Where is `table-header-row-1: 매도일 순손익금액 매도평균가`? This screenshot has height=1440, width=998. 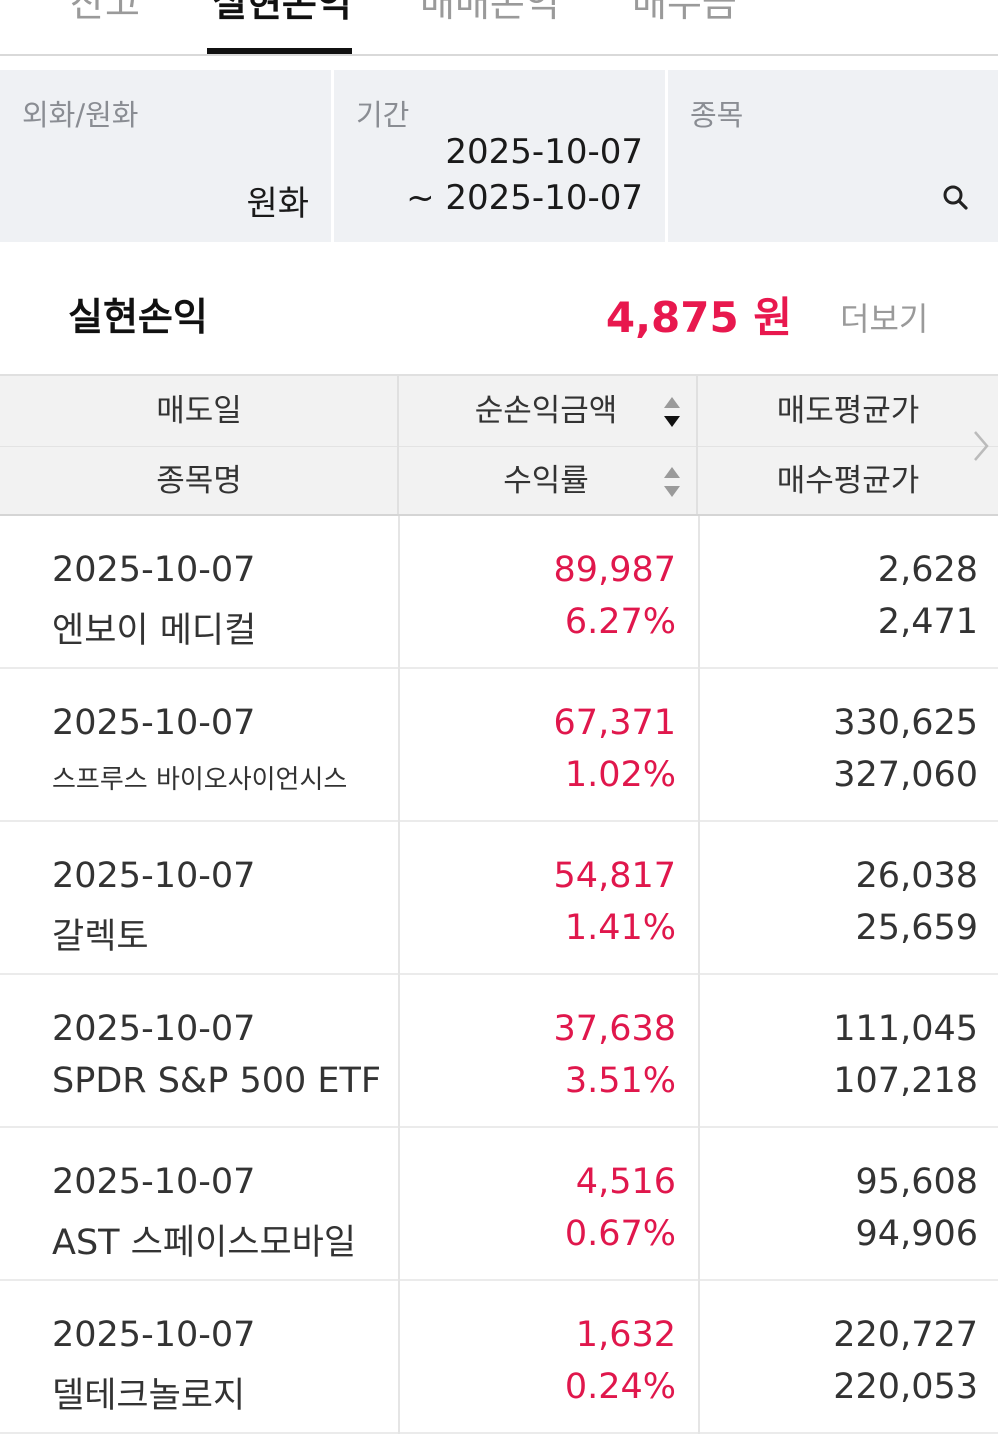
table-header-row-1: 매도일 순손익금액 매도평균가 is located at coordinates (499, 411).